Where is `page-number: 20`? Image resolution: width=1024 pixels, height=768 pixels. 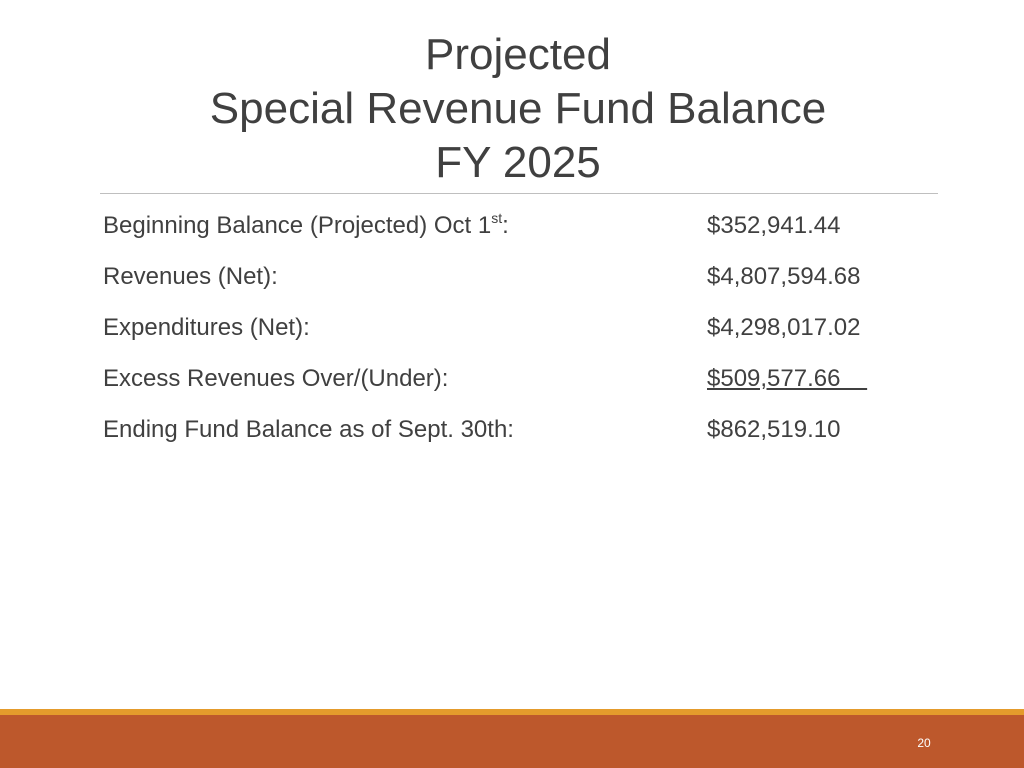 page-number: 20 is located at coordinates (924, 743).